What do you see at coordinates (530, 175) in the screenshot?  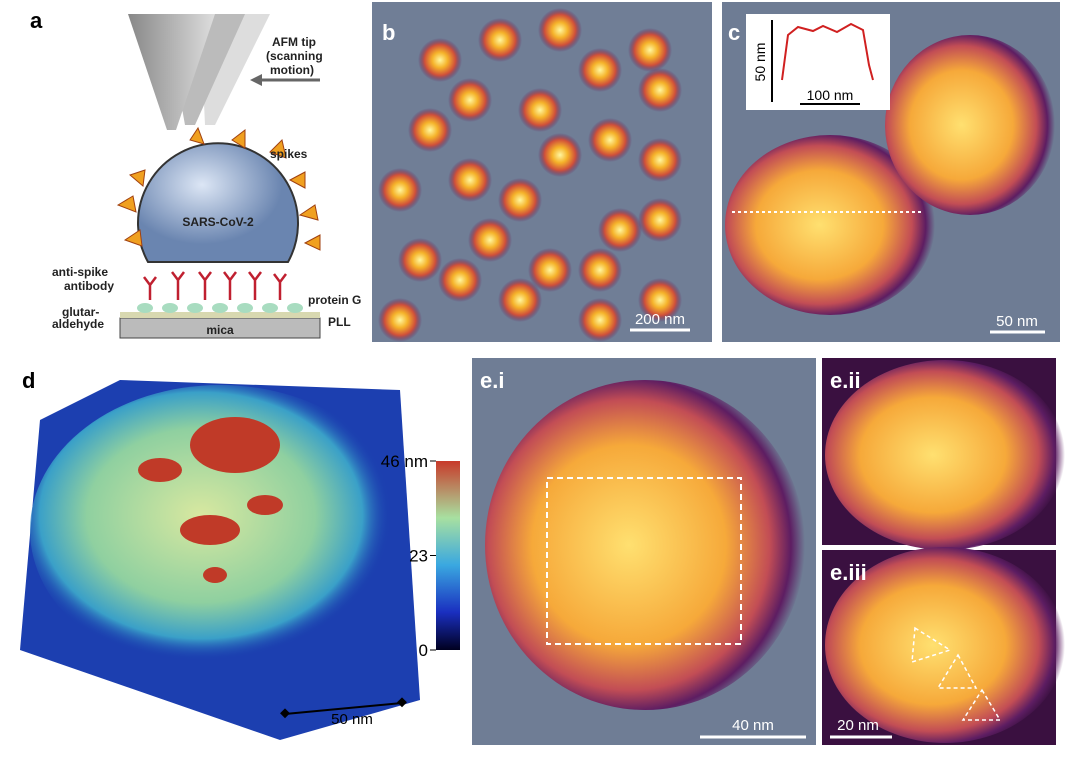 I see `particles` at bounding box center [530, 175].